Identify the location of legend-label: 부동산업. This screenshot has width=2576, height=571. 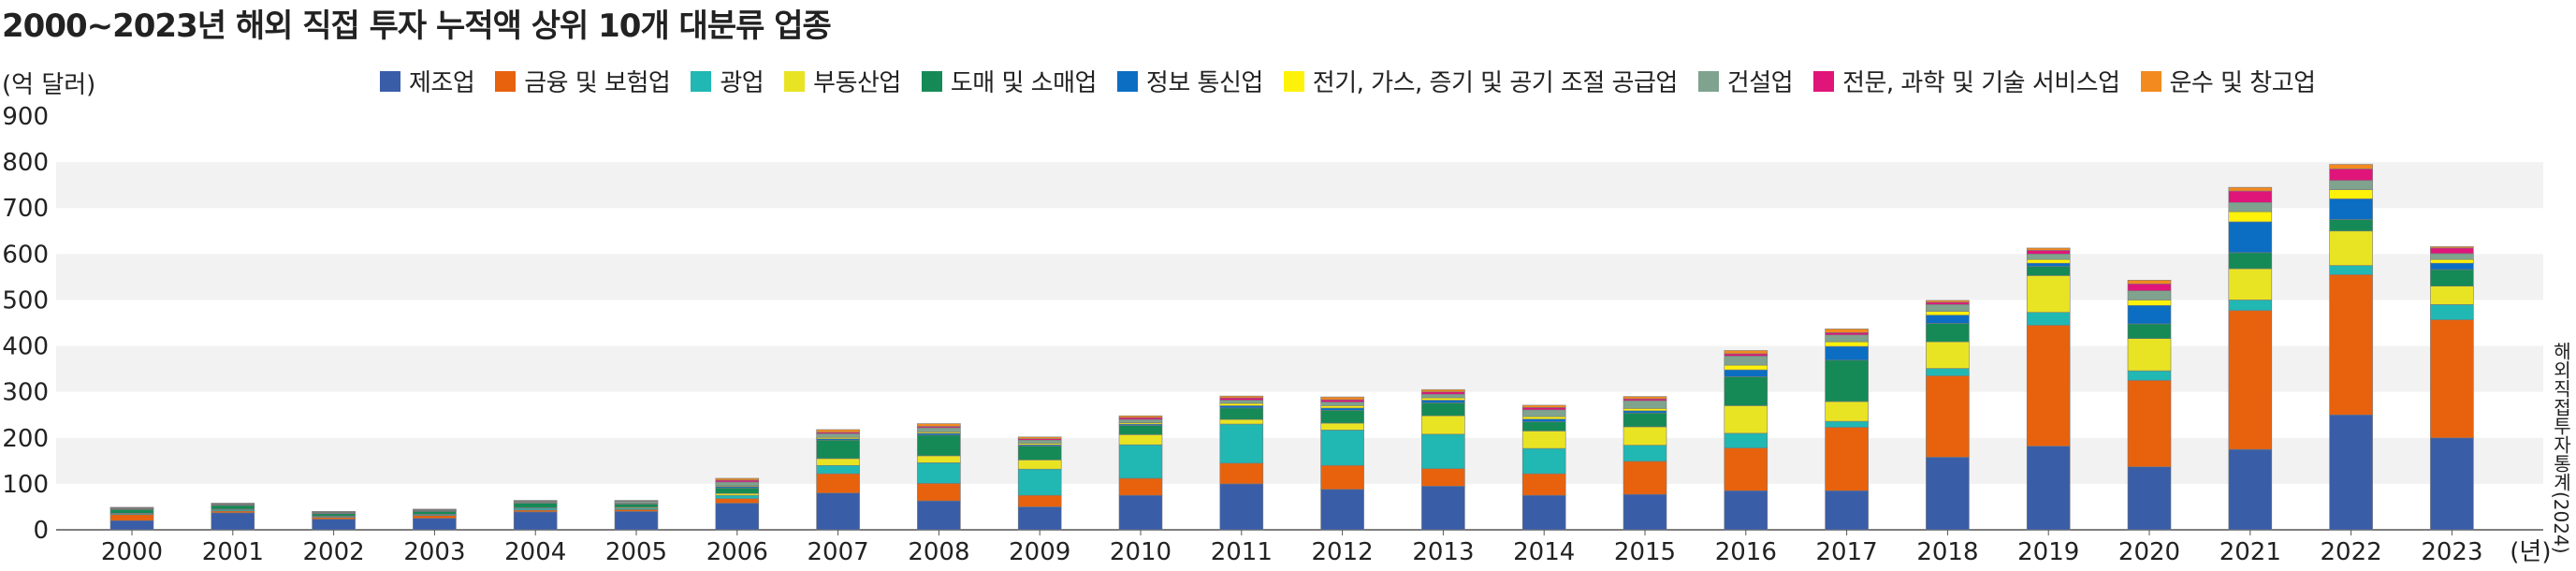
(857, 83).